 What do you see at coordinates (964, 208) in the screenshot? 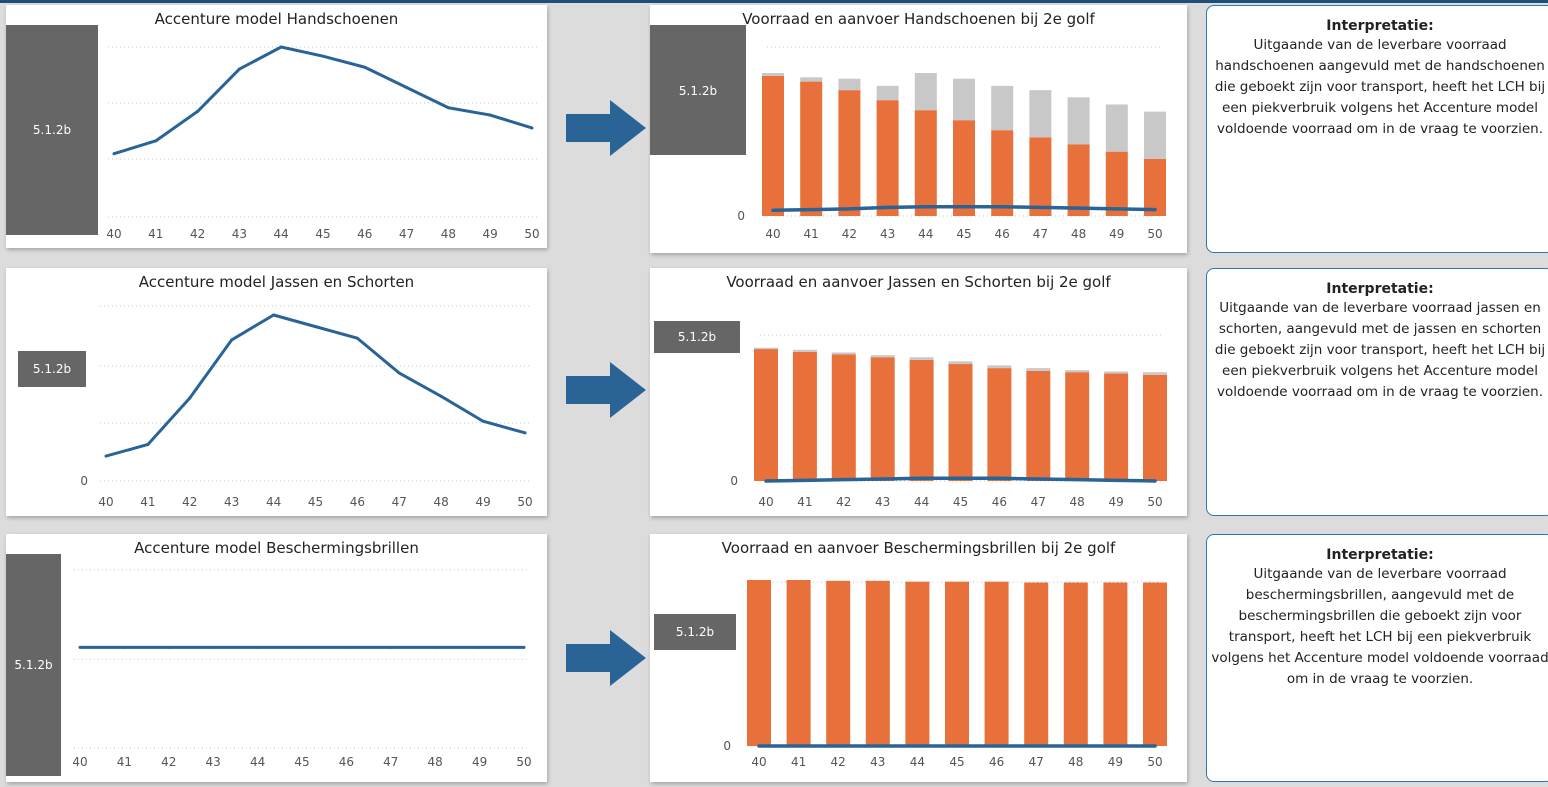
I see `demand-line` at bounding box center [964, 208].